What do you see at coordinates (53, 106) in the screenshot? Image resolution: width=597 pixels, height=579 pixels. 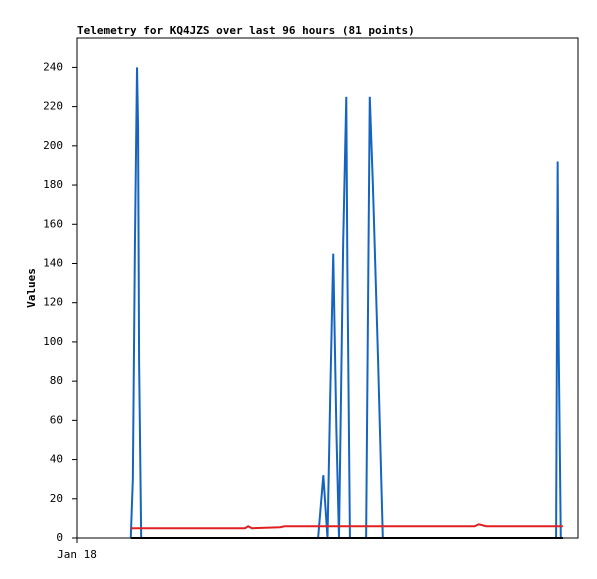 I see `y-tick-label: 220` at bounding box center [53, 106].